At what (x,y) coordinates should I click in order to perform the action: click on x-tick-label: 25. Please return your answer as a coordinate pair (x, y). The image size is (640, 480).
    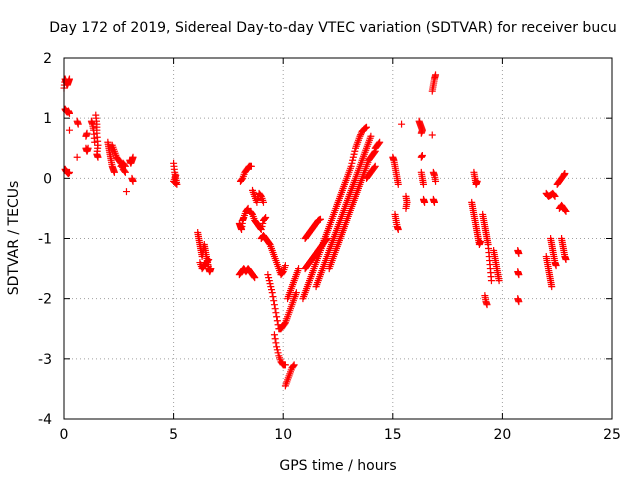
    Looking at the image, I should click on (612, 435).